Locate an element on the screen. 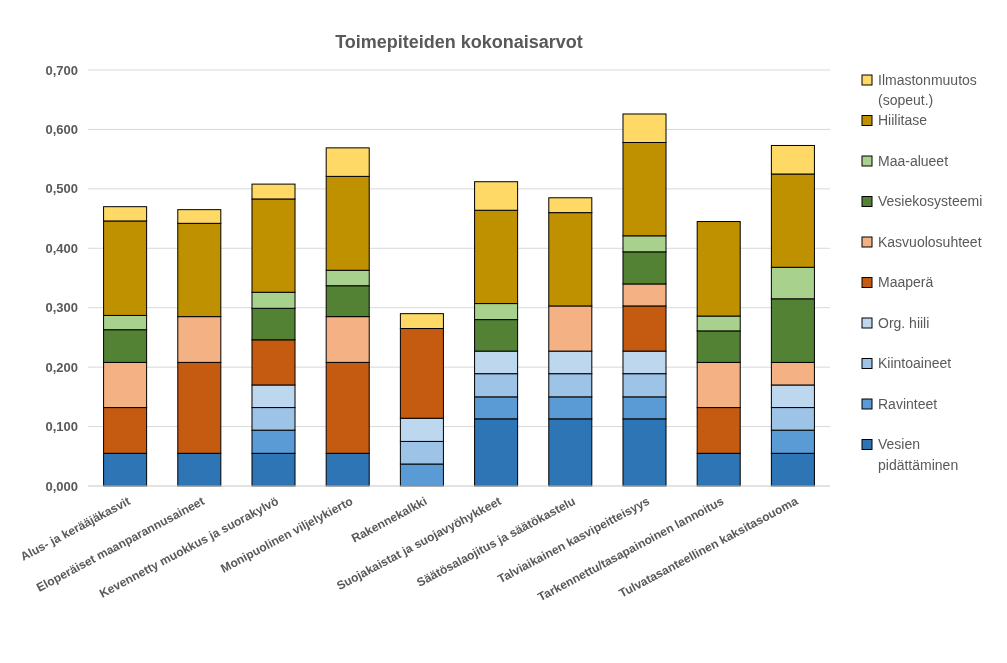  y-tick-label: 0,200 is located at coordinates (61, 367).